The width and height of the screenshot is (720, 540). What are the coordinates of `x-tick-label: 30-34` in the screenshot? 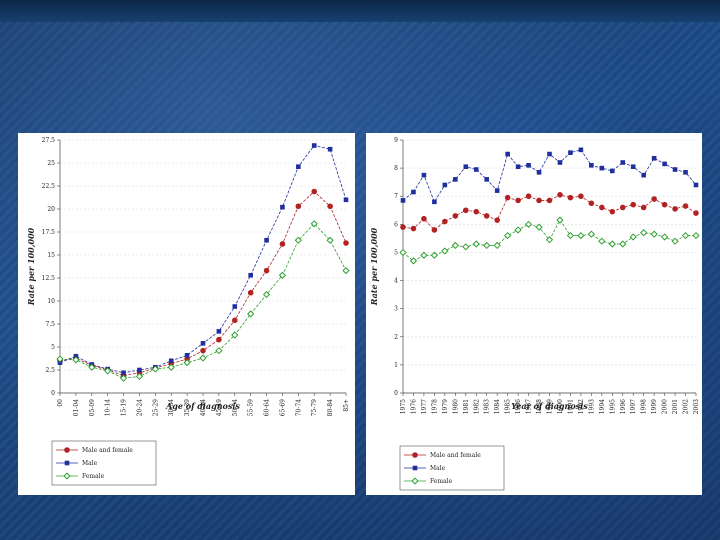 It's located at (171, 407).